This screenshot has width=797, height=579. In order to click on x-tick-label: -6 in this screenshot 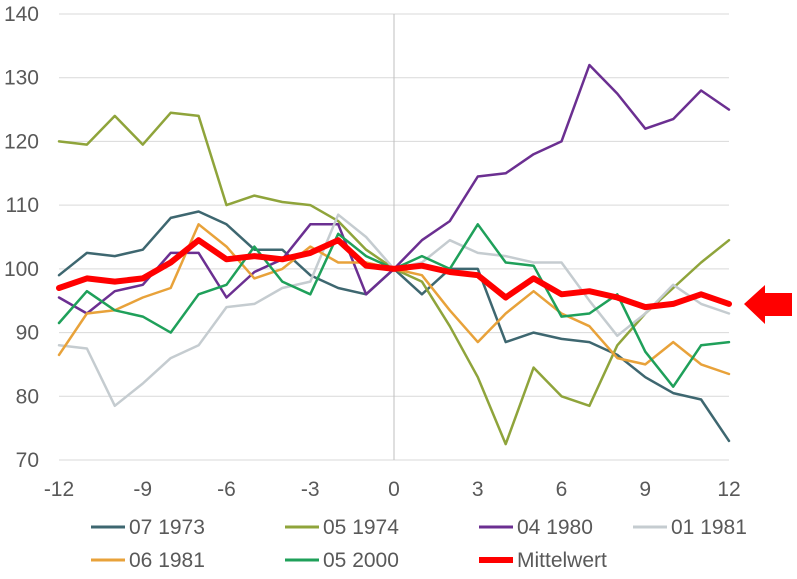, I will do `click(226, 489)`.